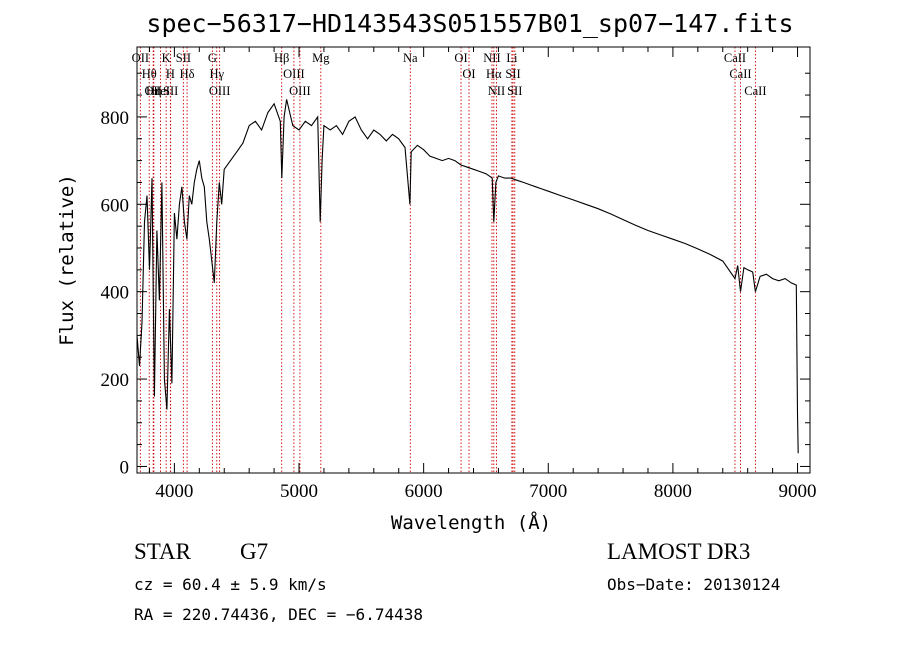 The width and height of the screenshot is (900, 649). I want to click on spectral-line-label: Hη, so click(154, 91).